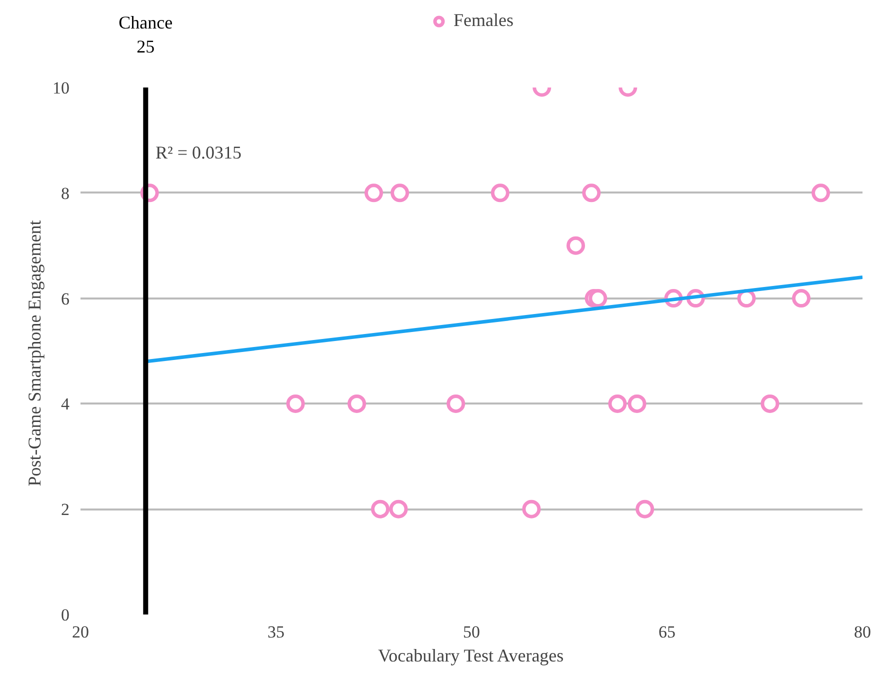 The width and height of the screenshot is (877, 673). Describe the element at coordinates (471, 632) in the screenshot. I see `x-tick-label: 50` at that location.